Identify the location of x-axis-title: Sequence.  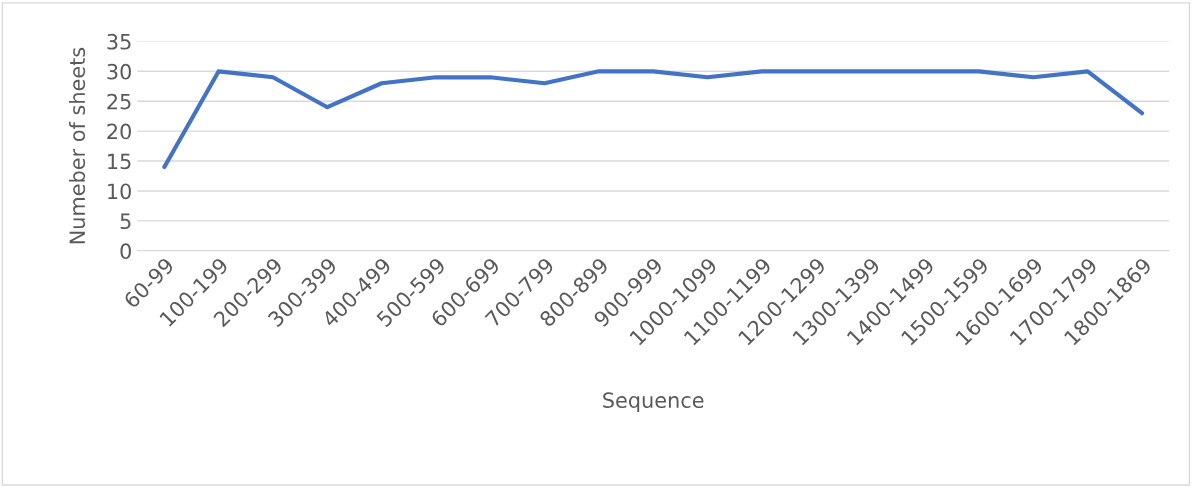
(653, 402).